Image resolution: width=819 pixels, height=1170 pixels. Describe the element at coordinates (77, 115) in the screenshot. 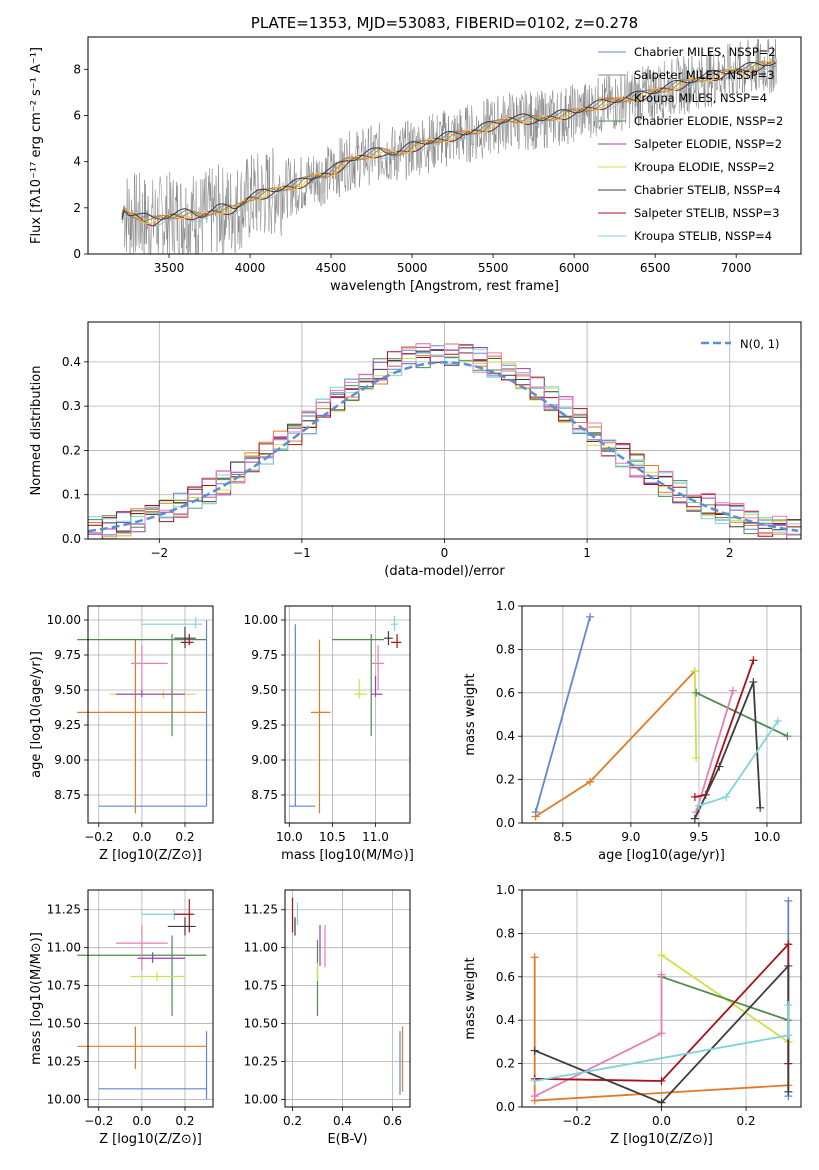

I see `y-tick-label: 6` at that location.